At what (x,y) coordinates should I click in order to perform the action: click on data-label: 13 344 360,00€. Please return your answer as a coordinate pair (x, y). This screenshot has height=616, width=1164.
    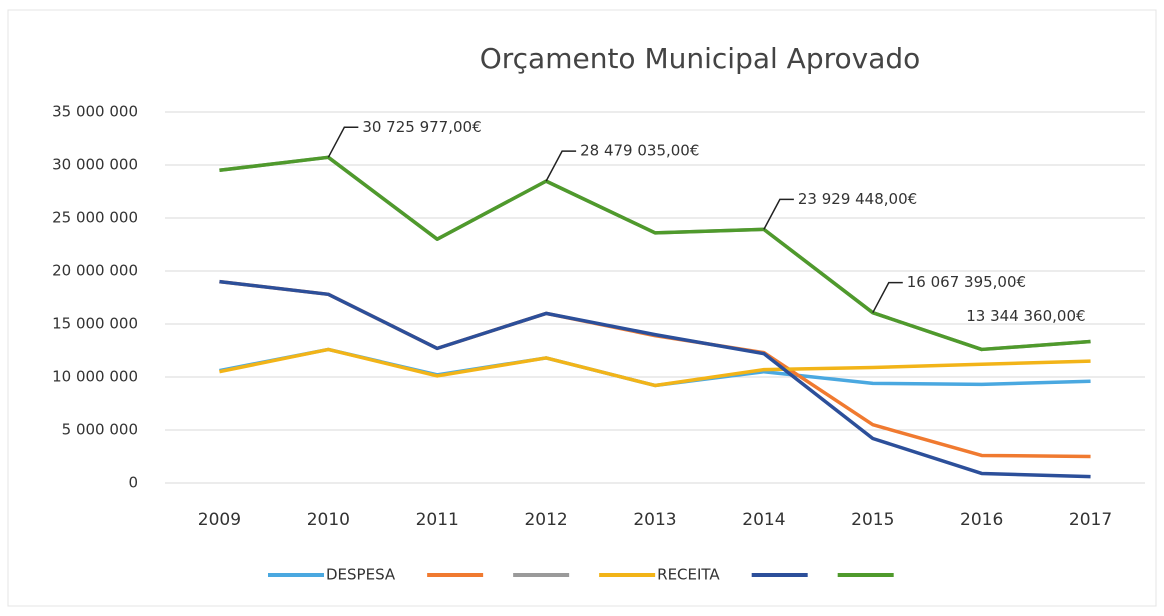
    Looking at the image, I should click on (1025, 316).